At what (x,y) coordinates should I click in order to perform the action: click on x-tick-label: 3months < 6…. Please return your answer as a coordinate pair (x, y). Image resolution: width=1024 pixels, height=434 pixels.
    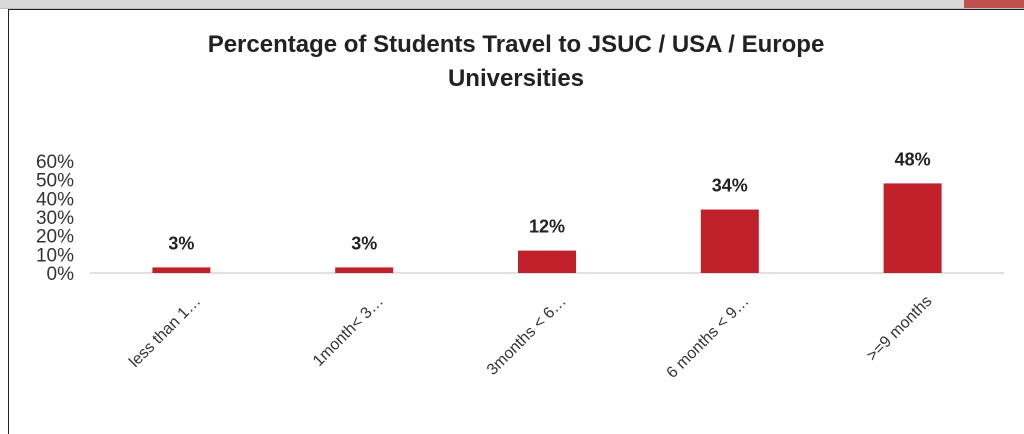
    Looking at the image, I should click on (527, 336).